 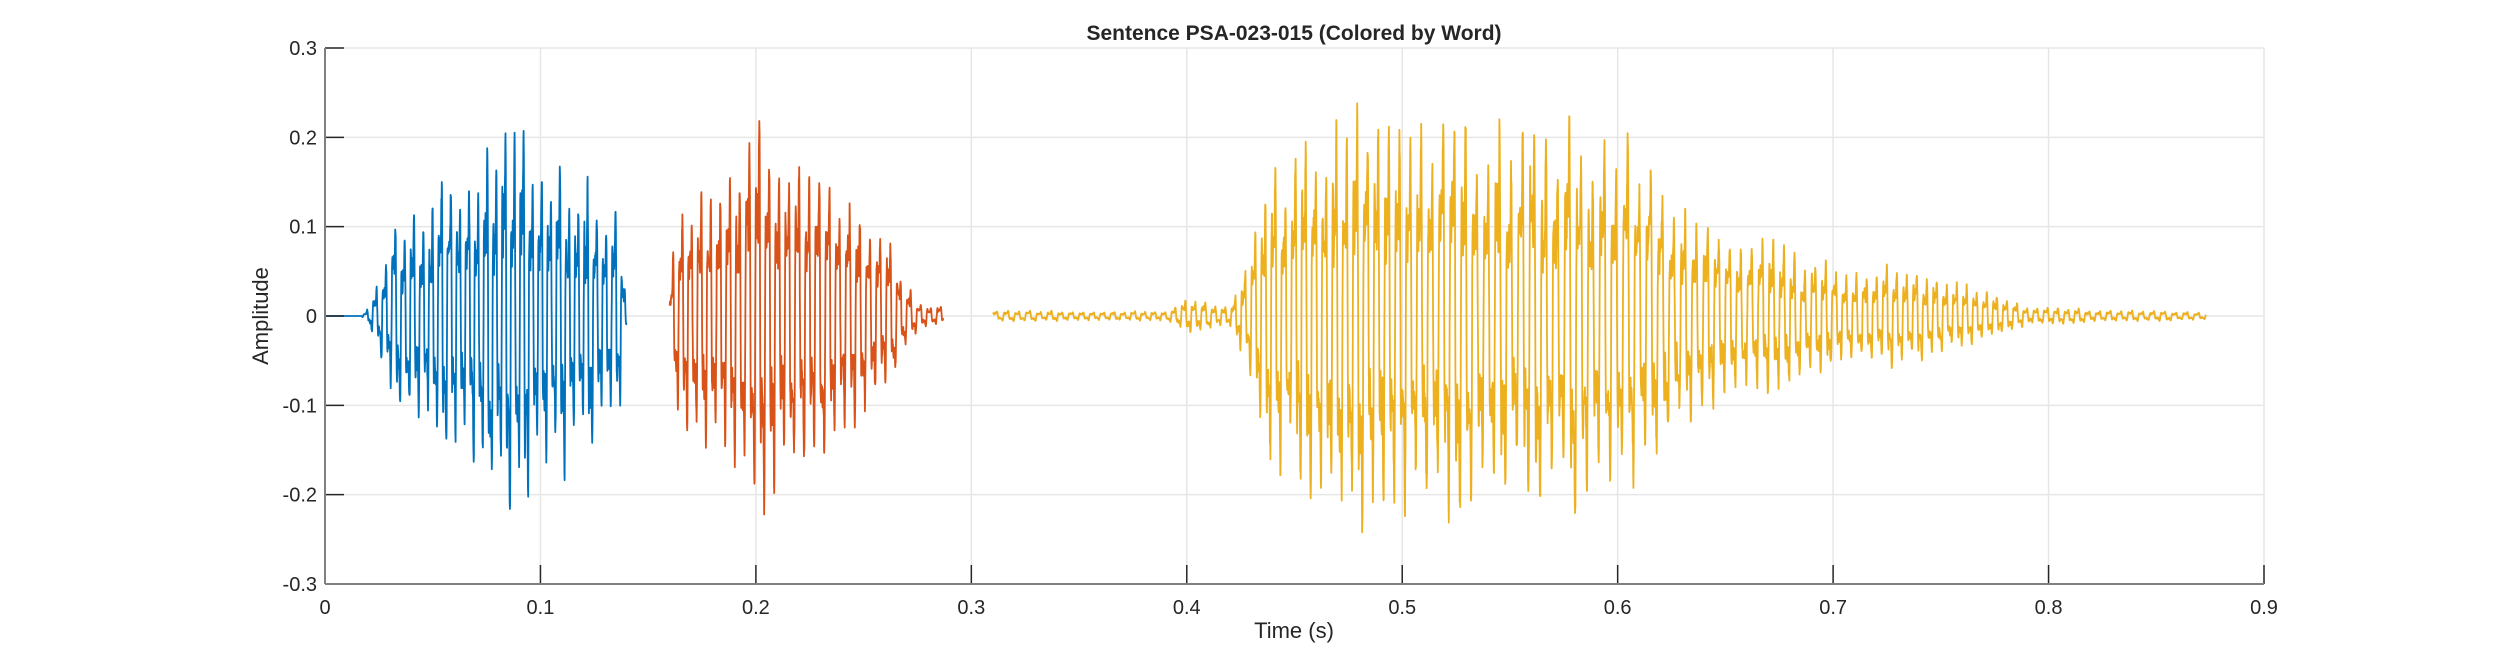 I want to click on x-tick-label: 0.1, so click(x=541, y=608).